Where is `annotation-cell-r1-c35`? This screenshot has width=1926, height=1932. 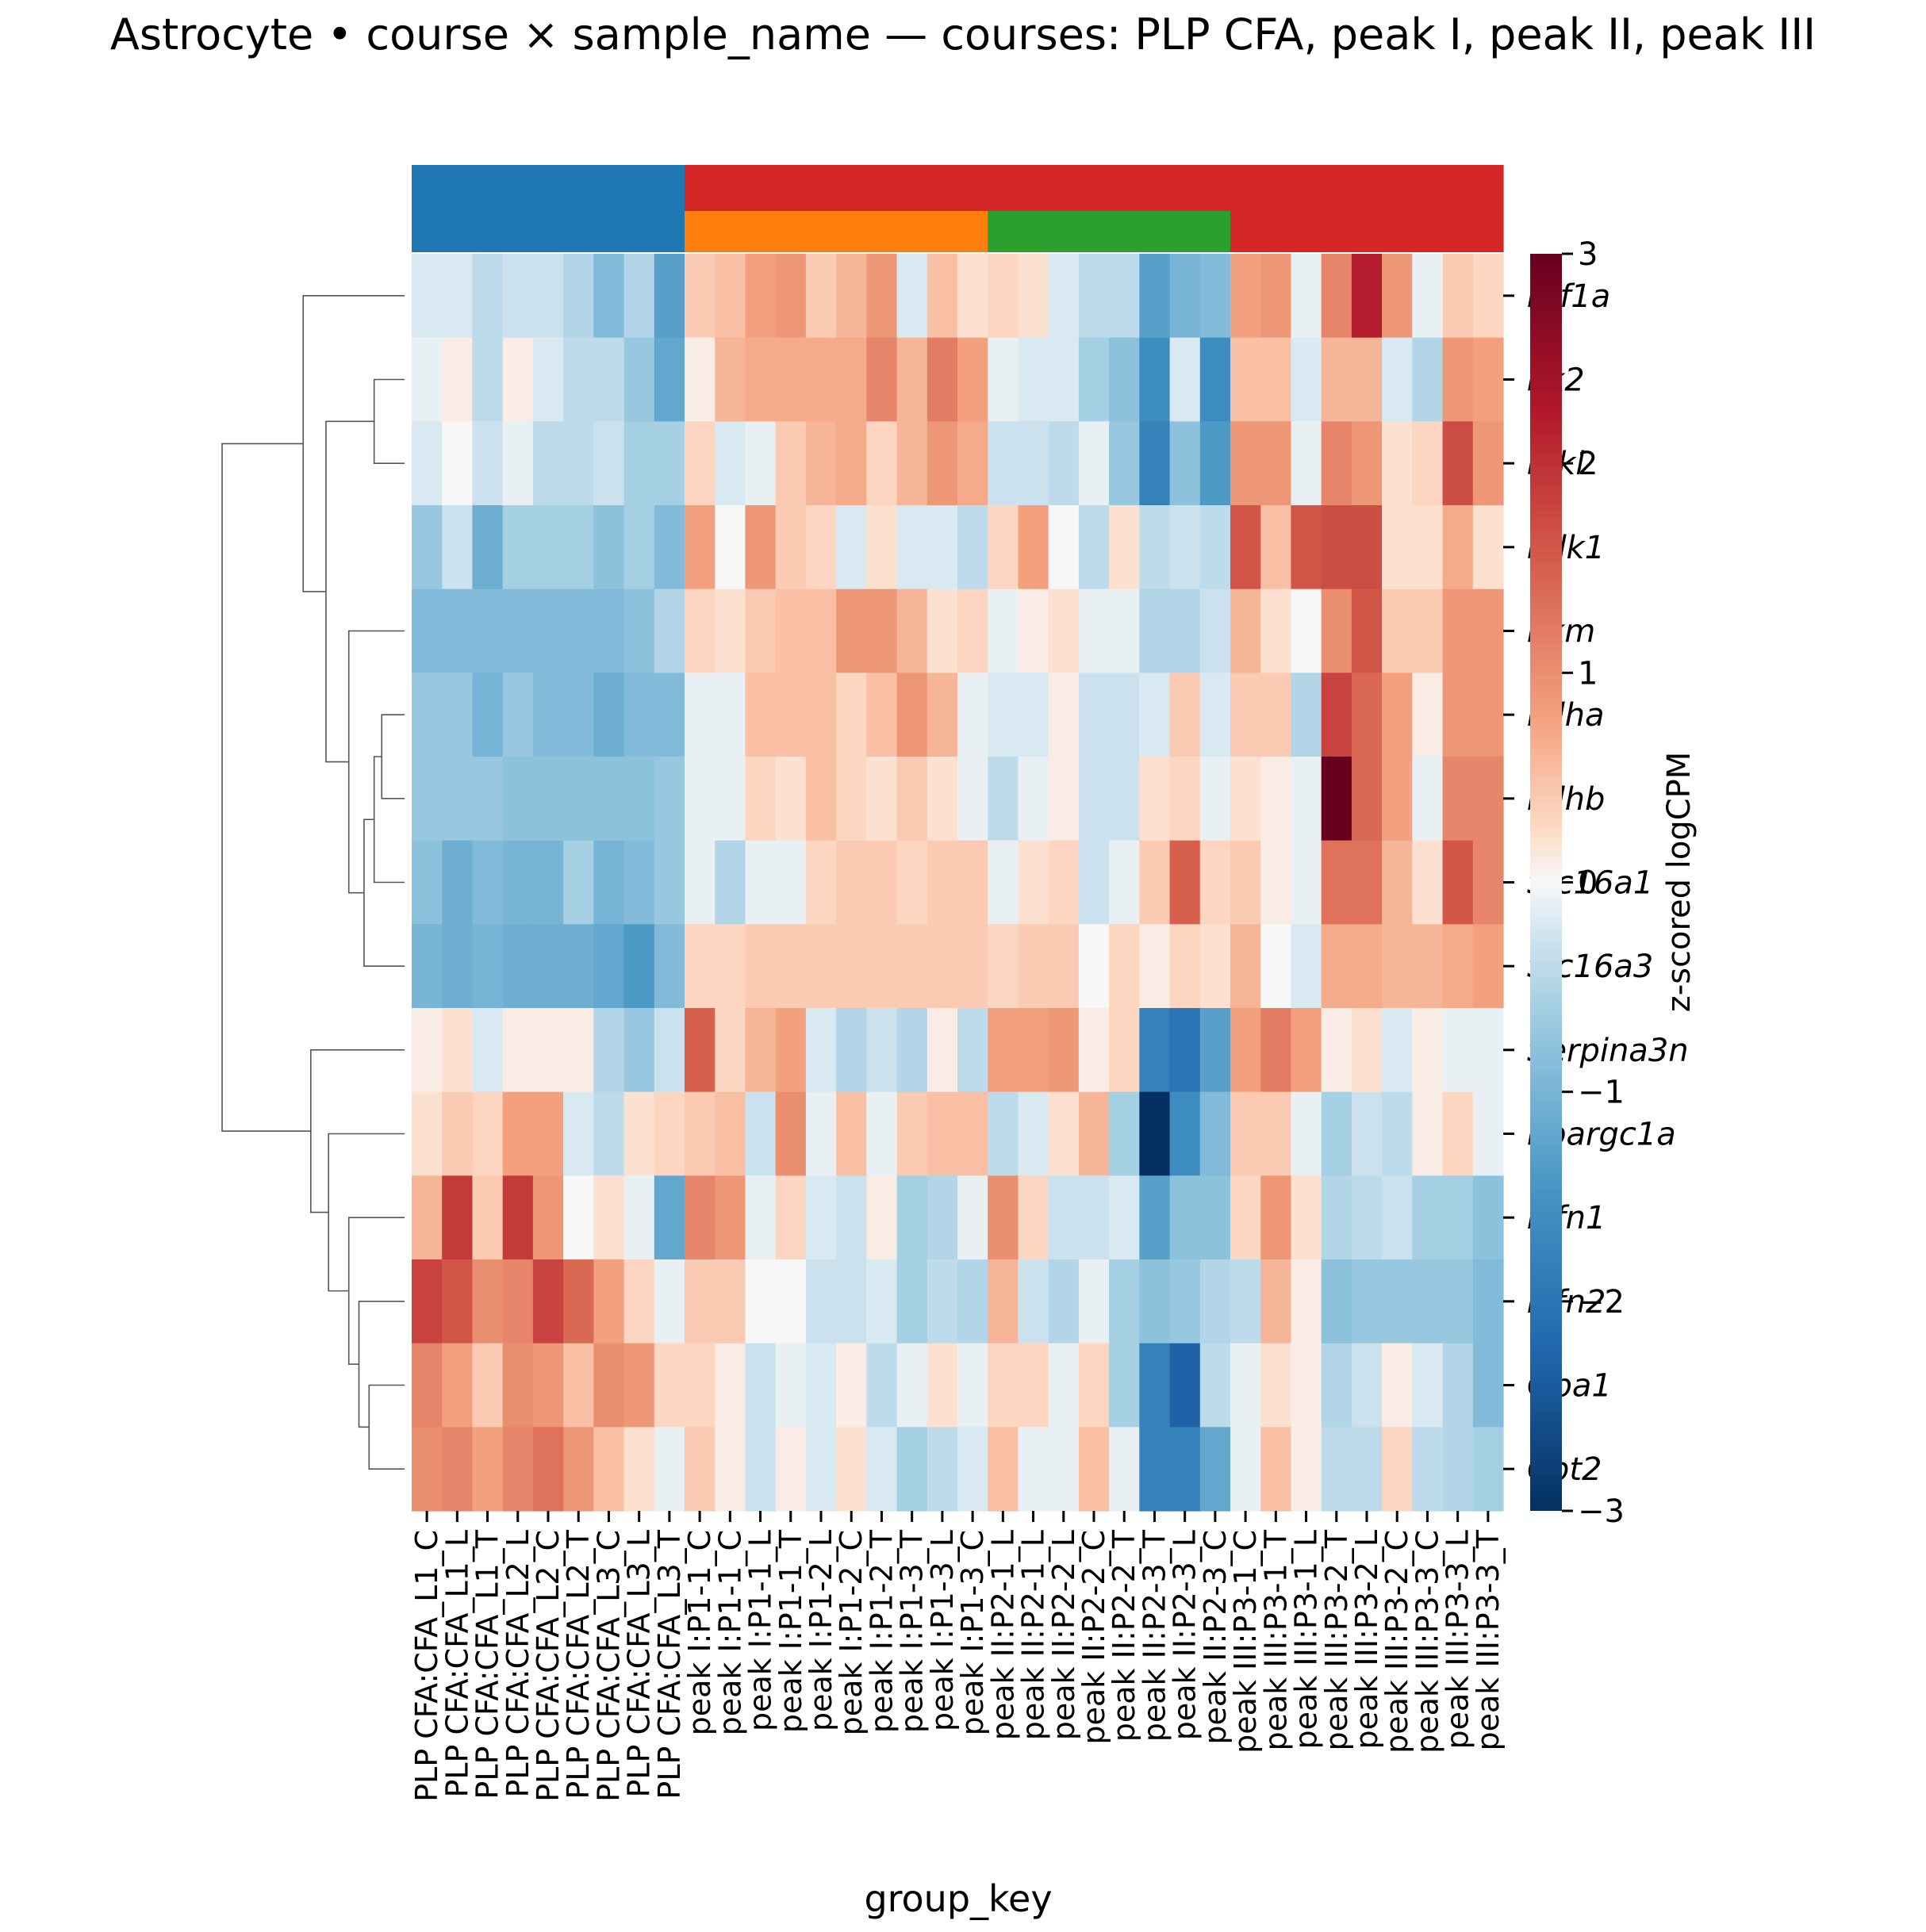 annotation-cell-r1-c35 is located at coordinates (1488, 188).